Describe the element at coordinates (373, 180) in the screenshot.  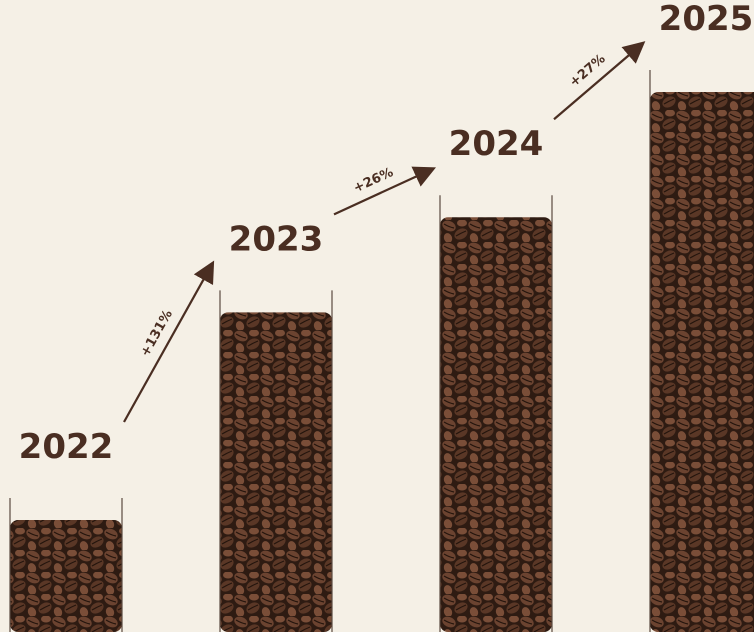
I see `growth-label: +26%` at that location.